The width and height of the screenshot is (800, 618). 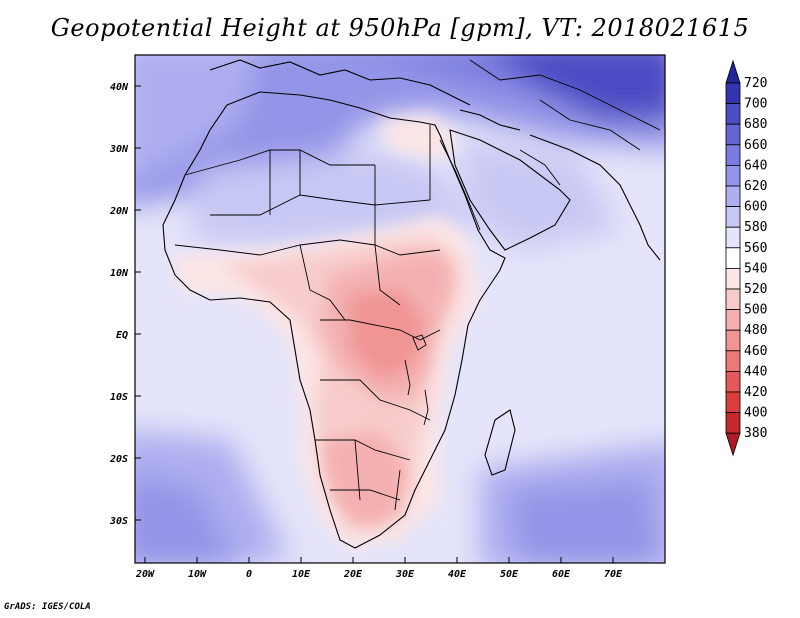 What do you see at coordinates (500, 442) in the screenshot?
I see `madagascar-coast` at bounding box center [500, 442].